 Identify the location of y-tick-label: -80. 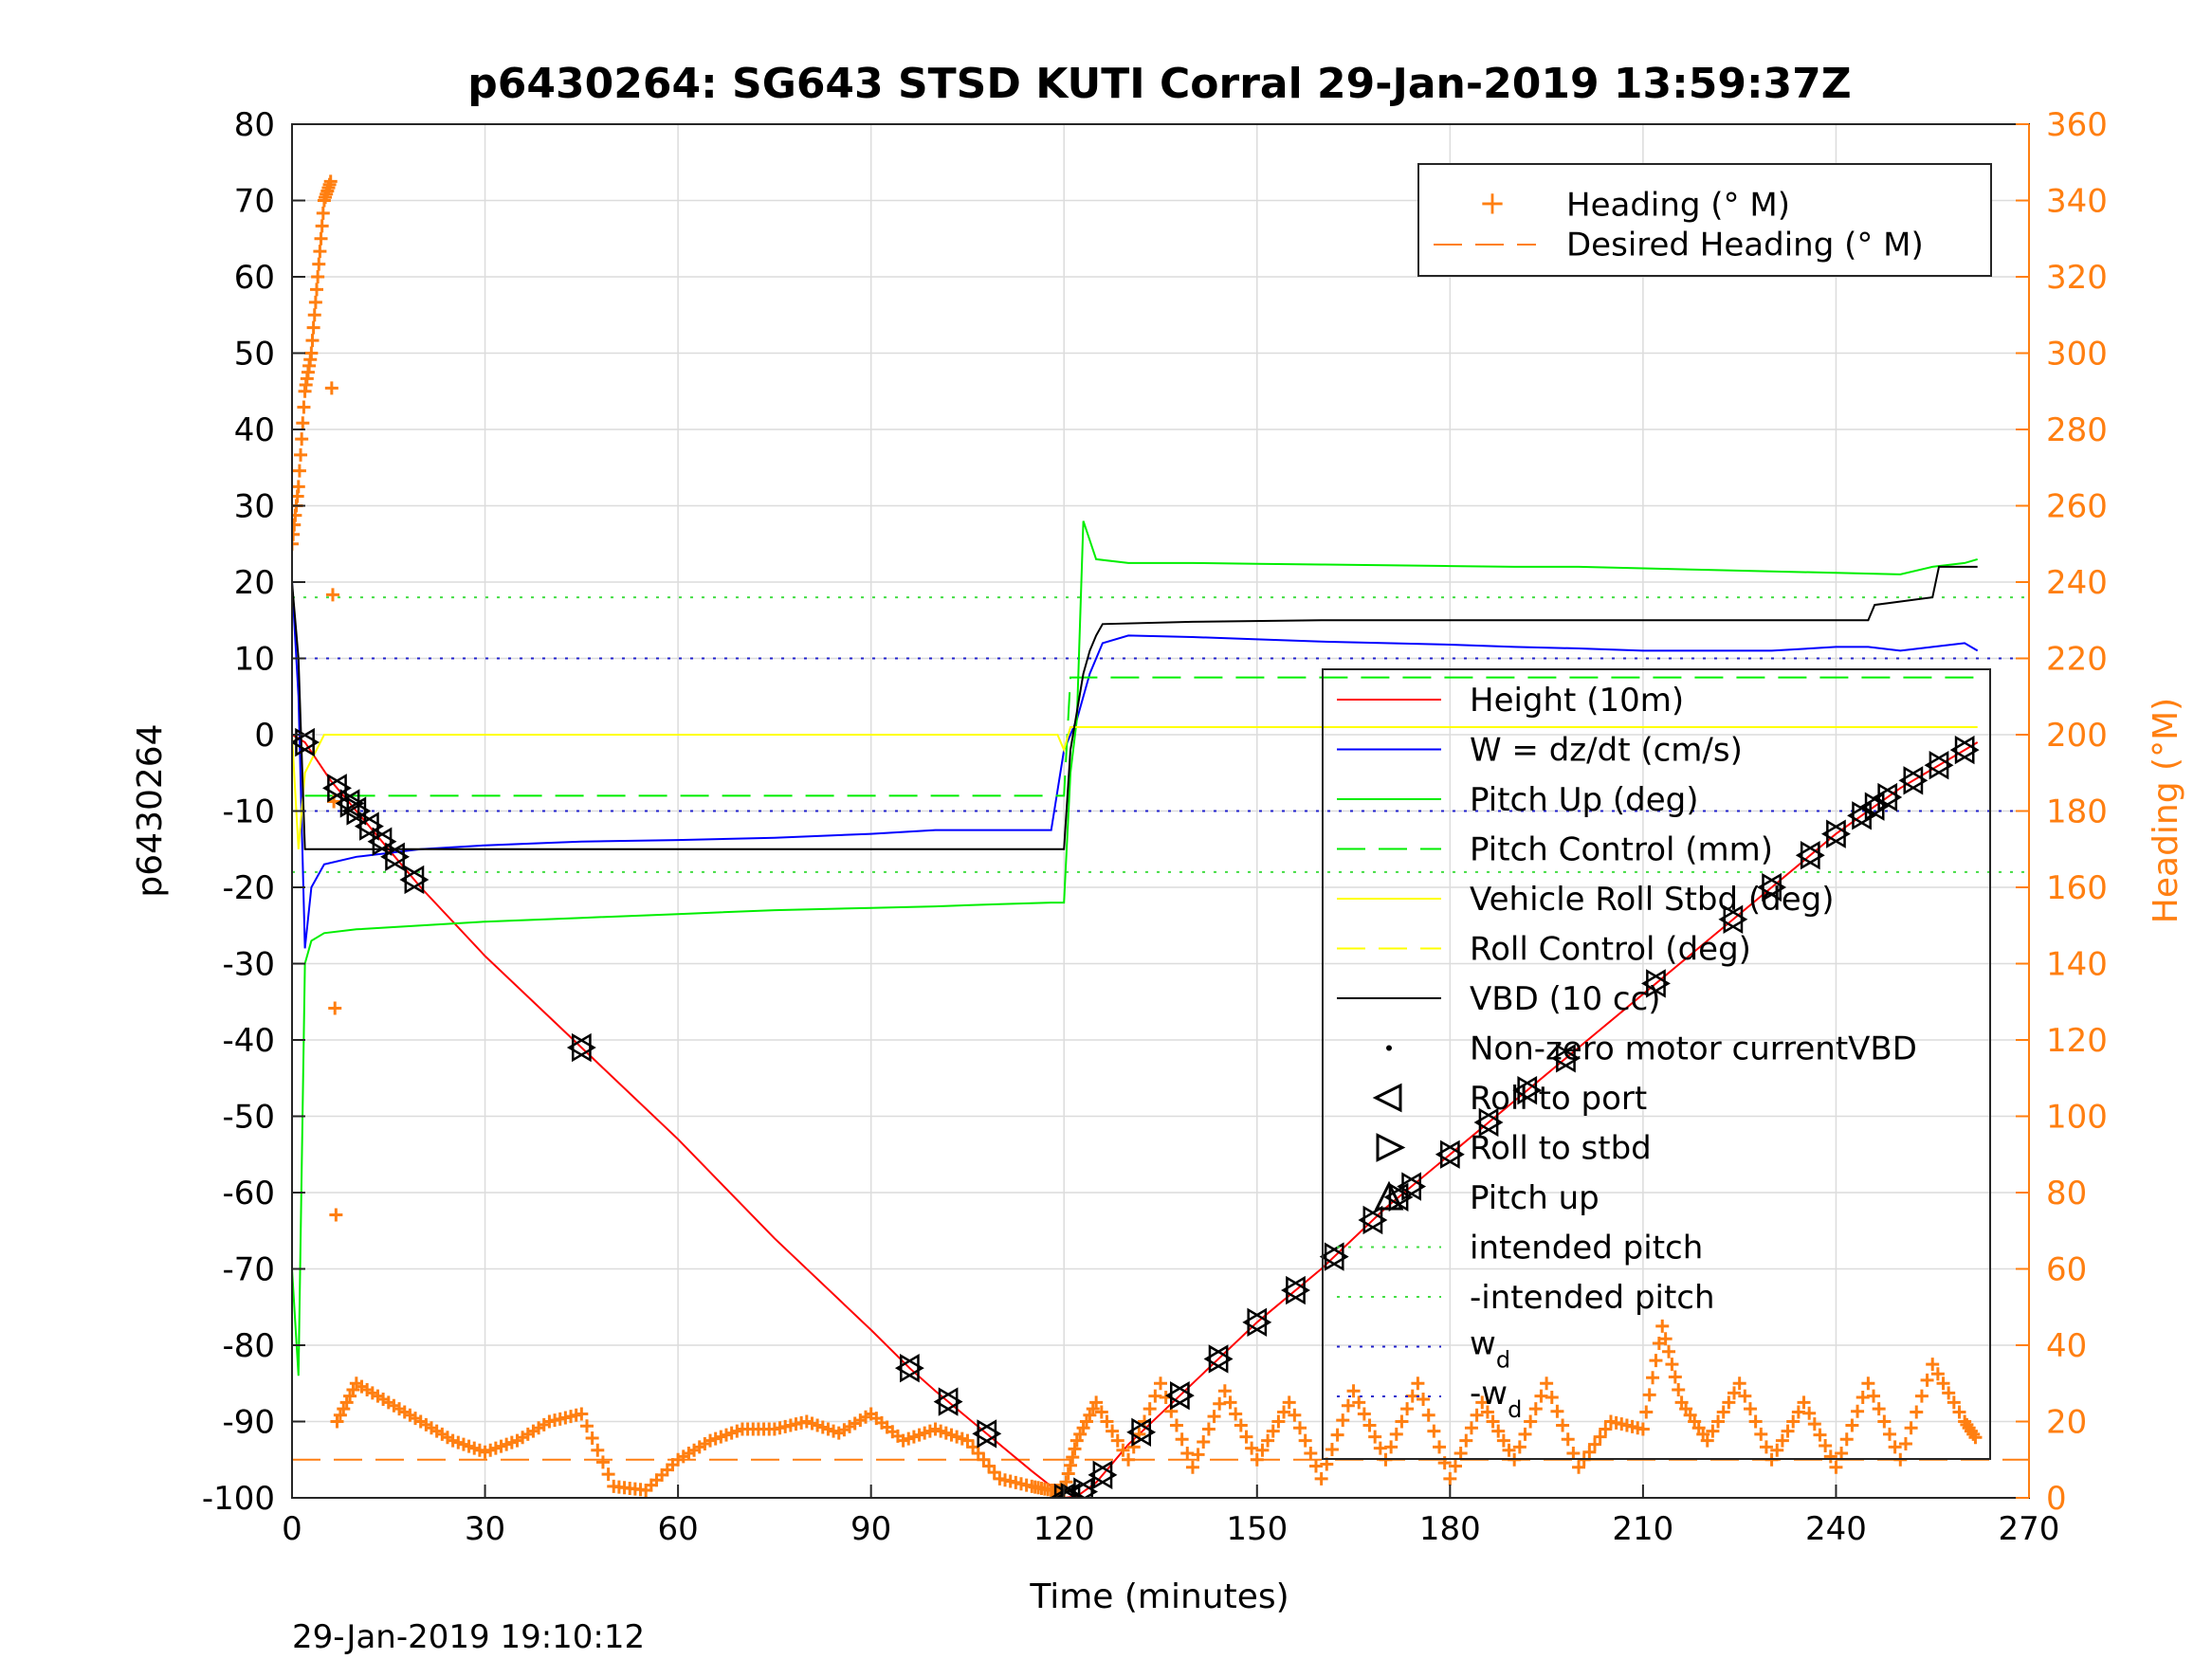
(248, 1346).